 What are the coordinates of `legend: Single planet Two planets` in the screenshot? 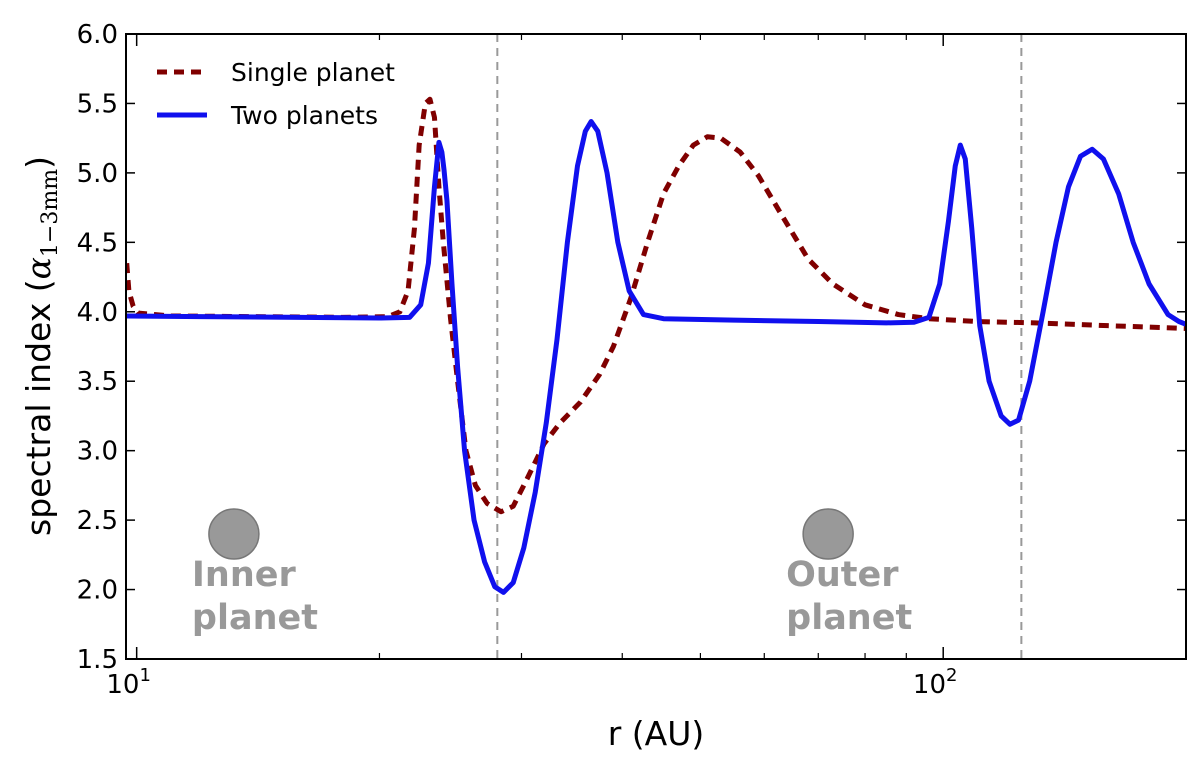 It's located at (276, 94).